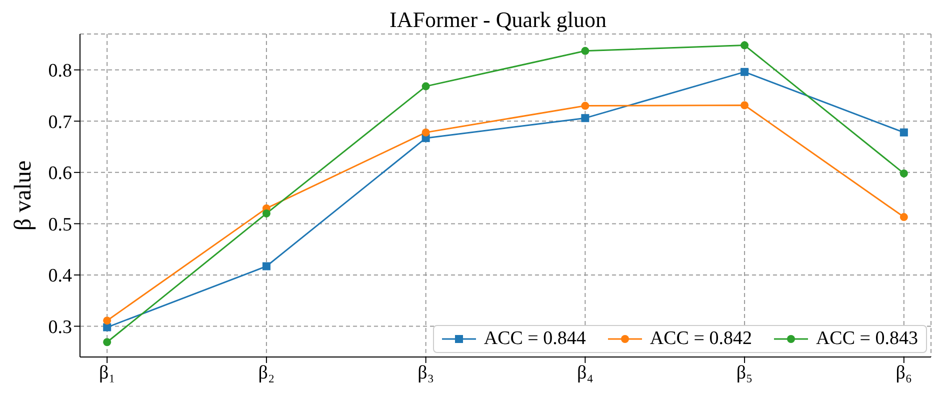  What do you see at coordinates (426, 373) in the screenshot?
I see `x-tick-label: β₃` at bounding box center [426, 373].